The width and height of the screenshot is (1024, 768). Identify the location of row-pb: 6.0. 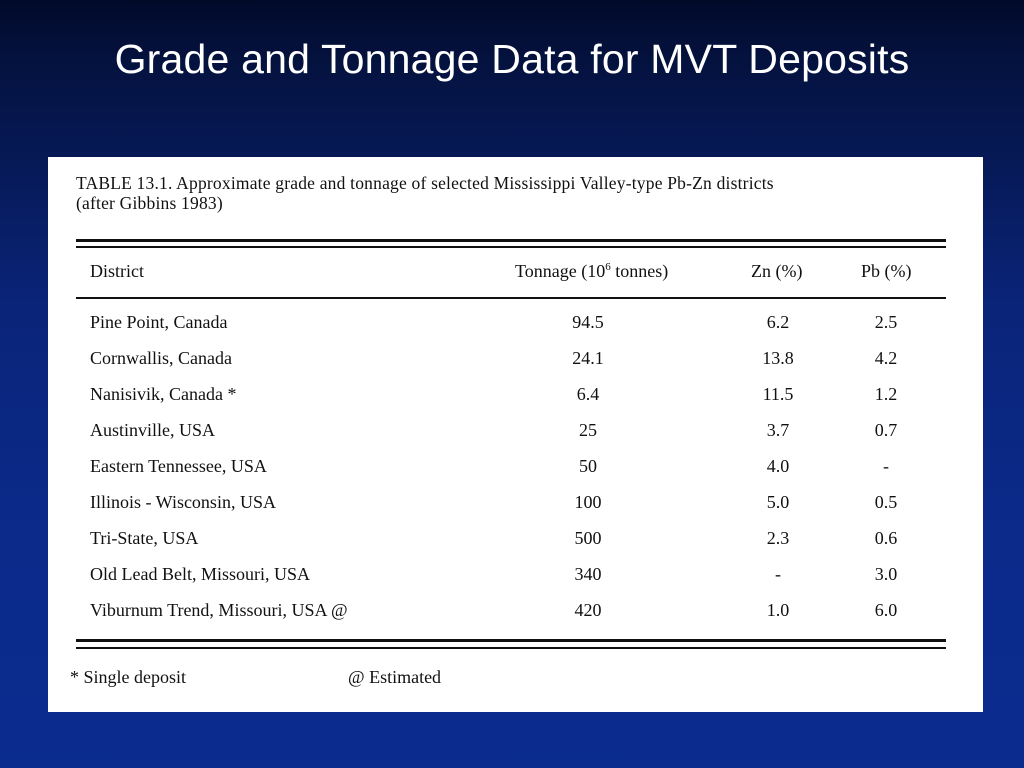
(886, 610).